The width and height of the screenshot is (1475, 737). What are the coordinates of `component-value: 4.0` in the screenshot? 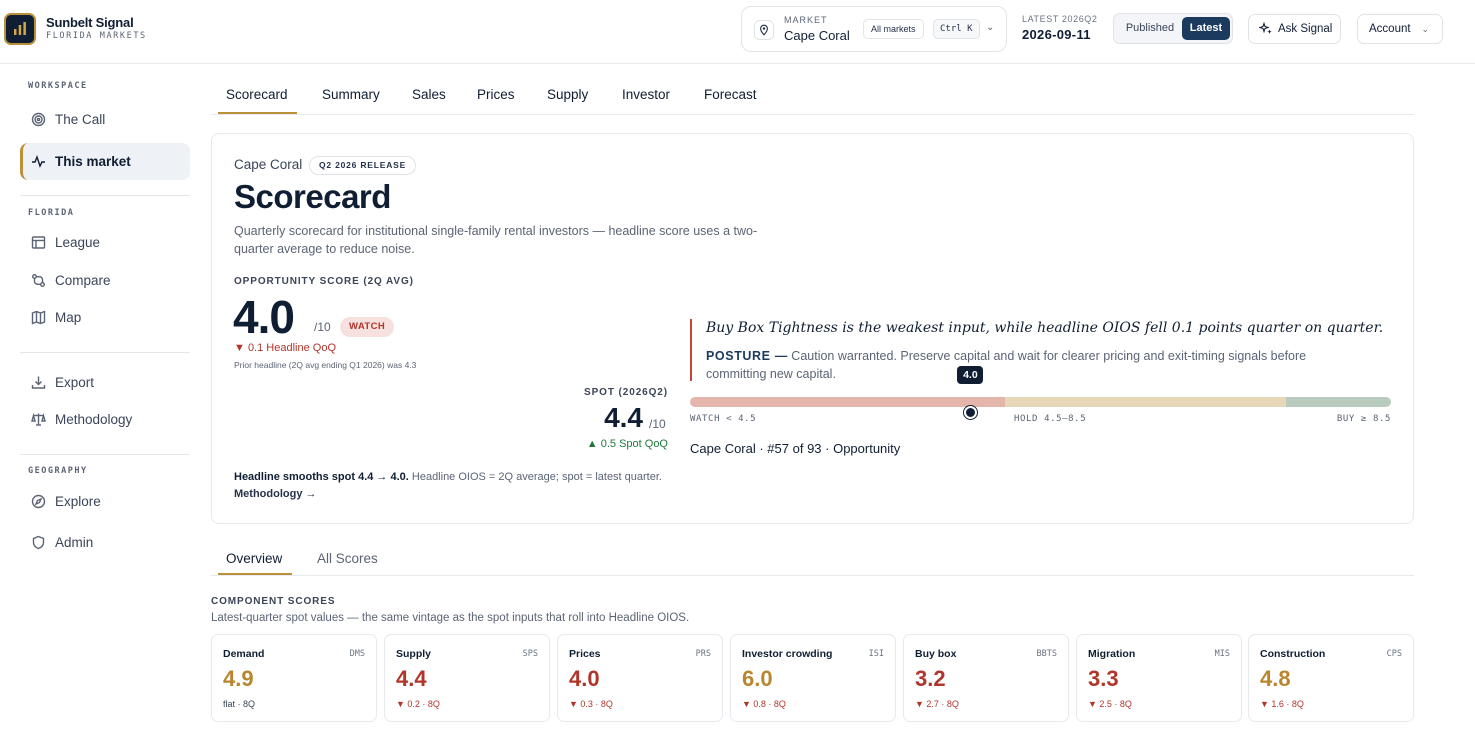 It's located at (584, 678).